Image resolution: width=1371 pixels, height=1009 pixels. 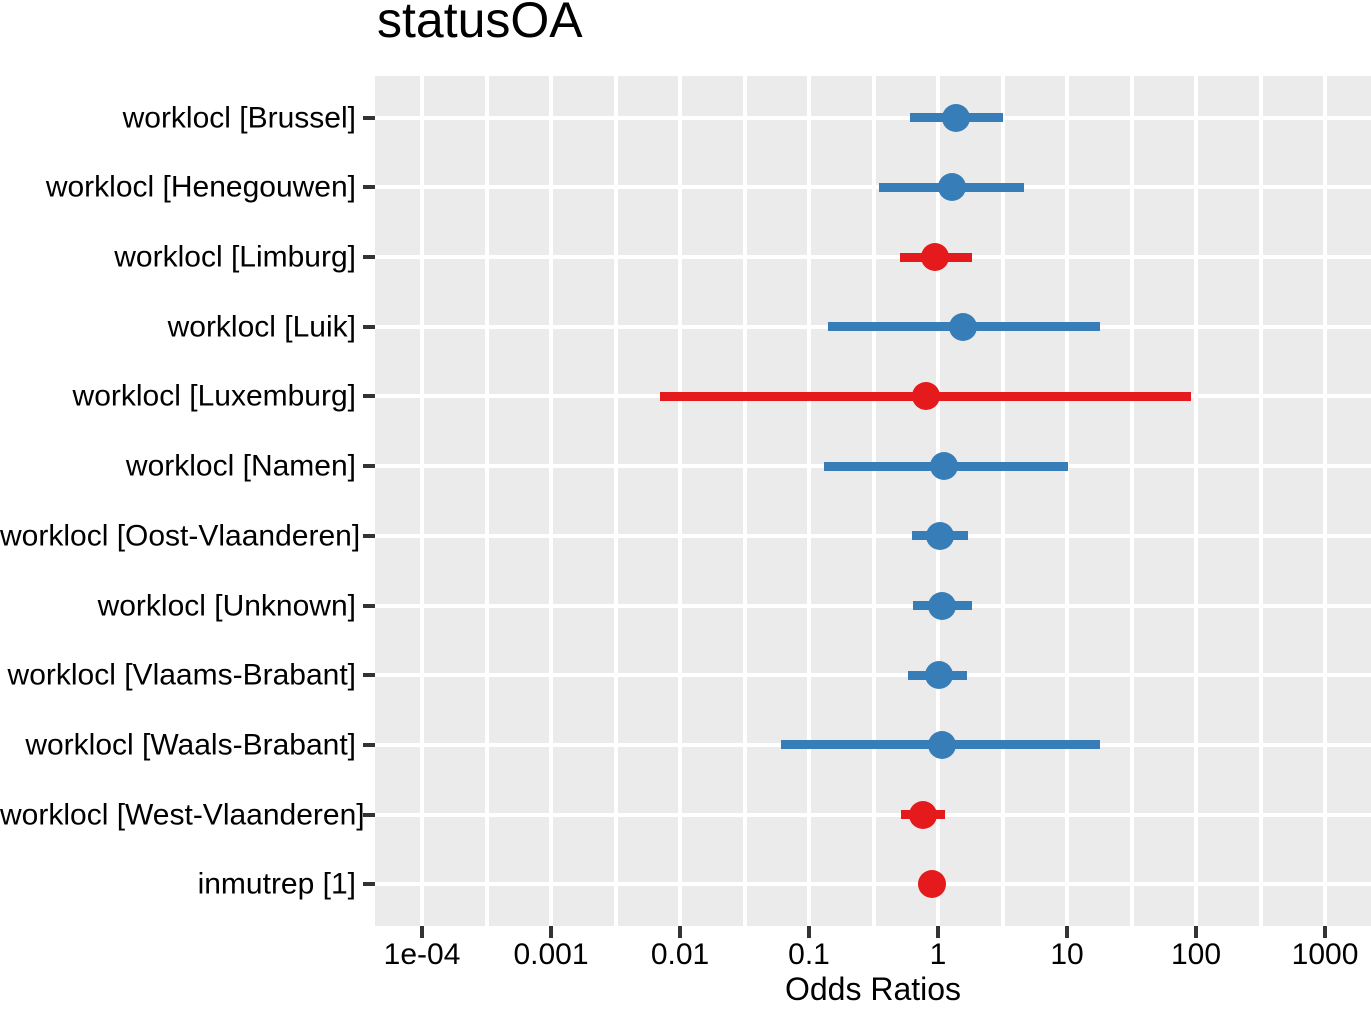 I want to click on y-axis-label: worklocl [Limburg], so click(x=235, y=257).